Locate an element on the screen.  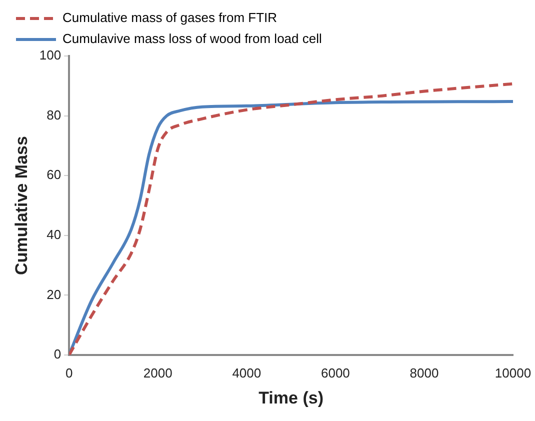
y-tick-label: 100 is located at coordinates (50, 55).